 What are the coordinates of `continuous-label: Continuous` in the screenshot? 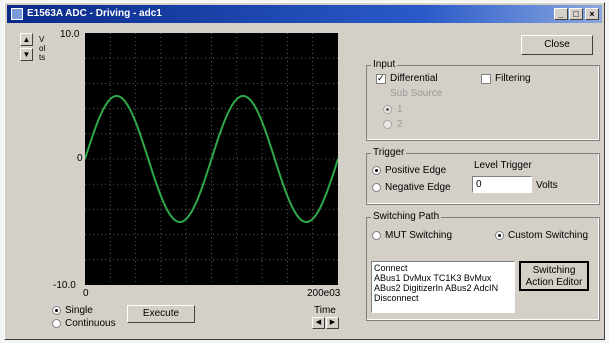 It's located at (90, 323).